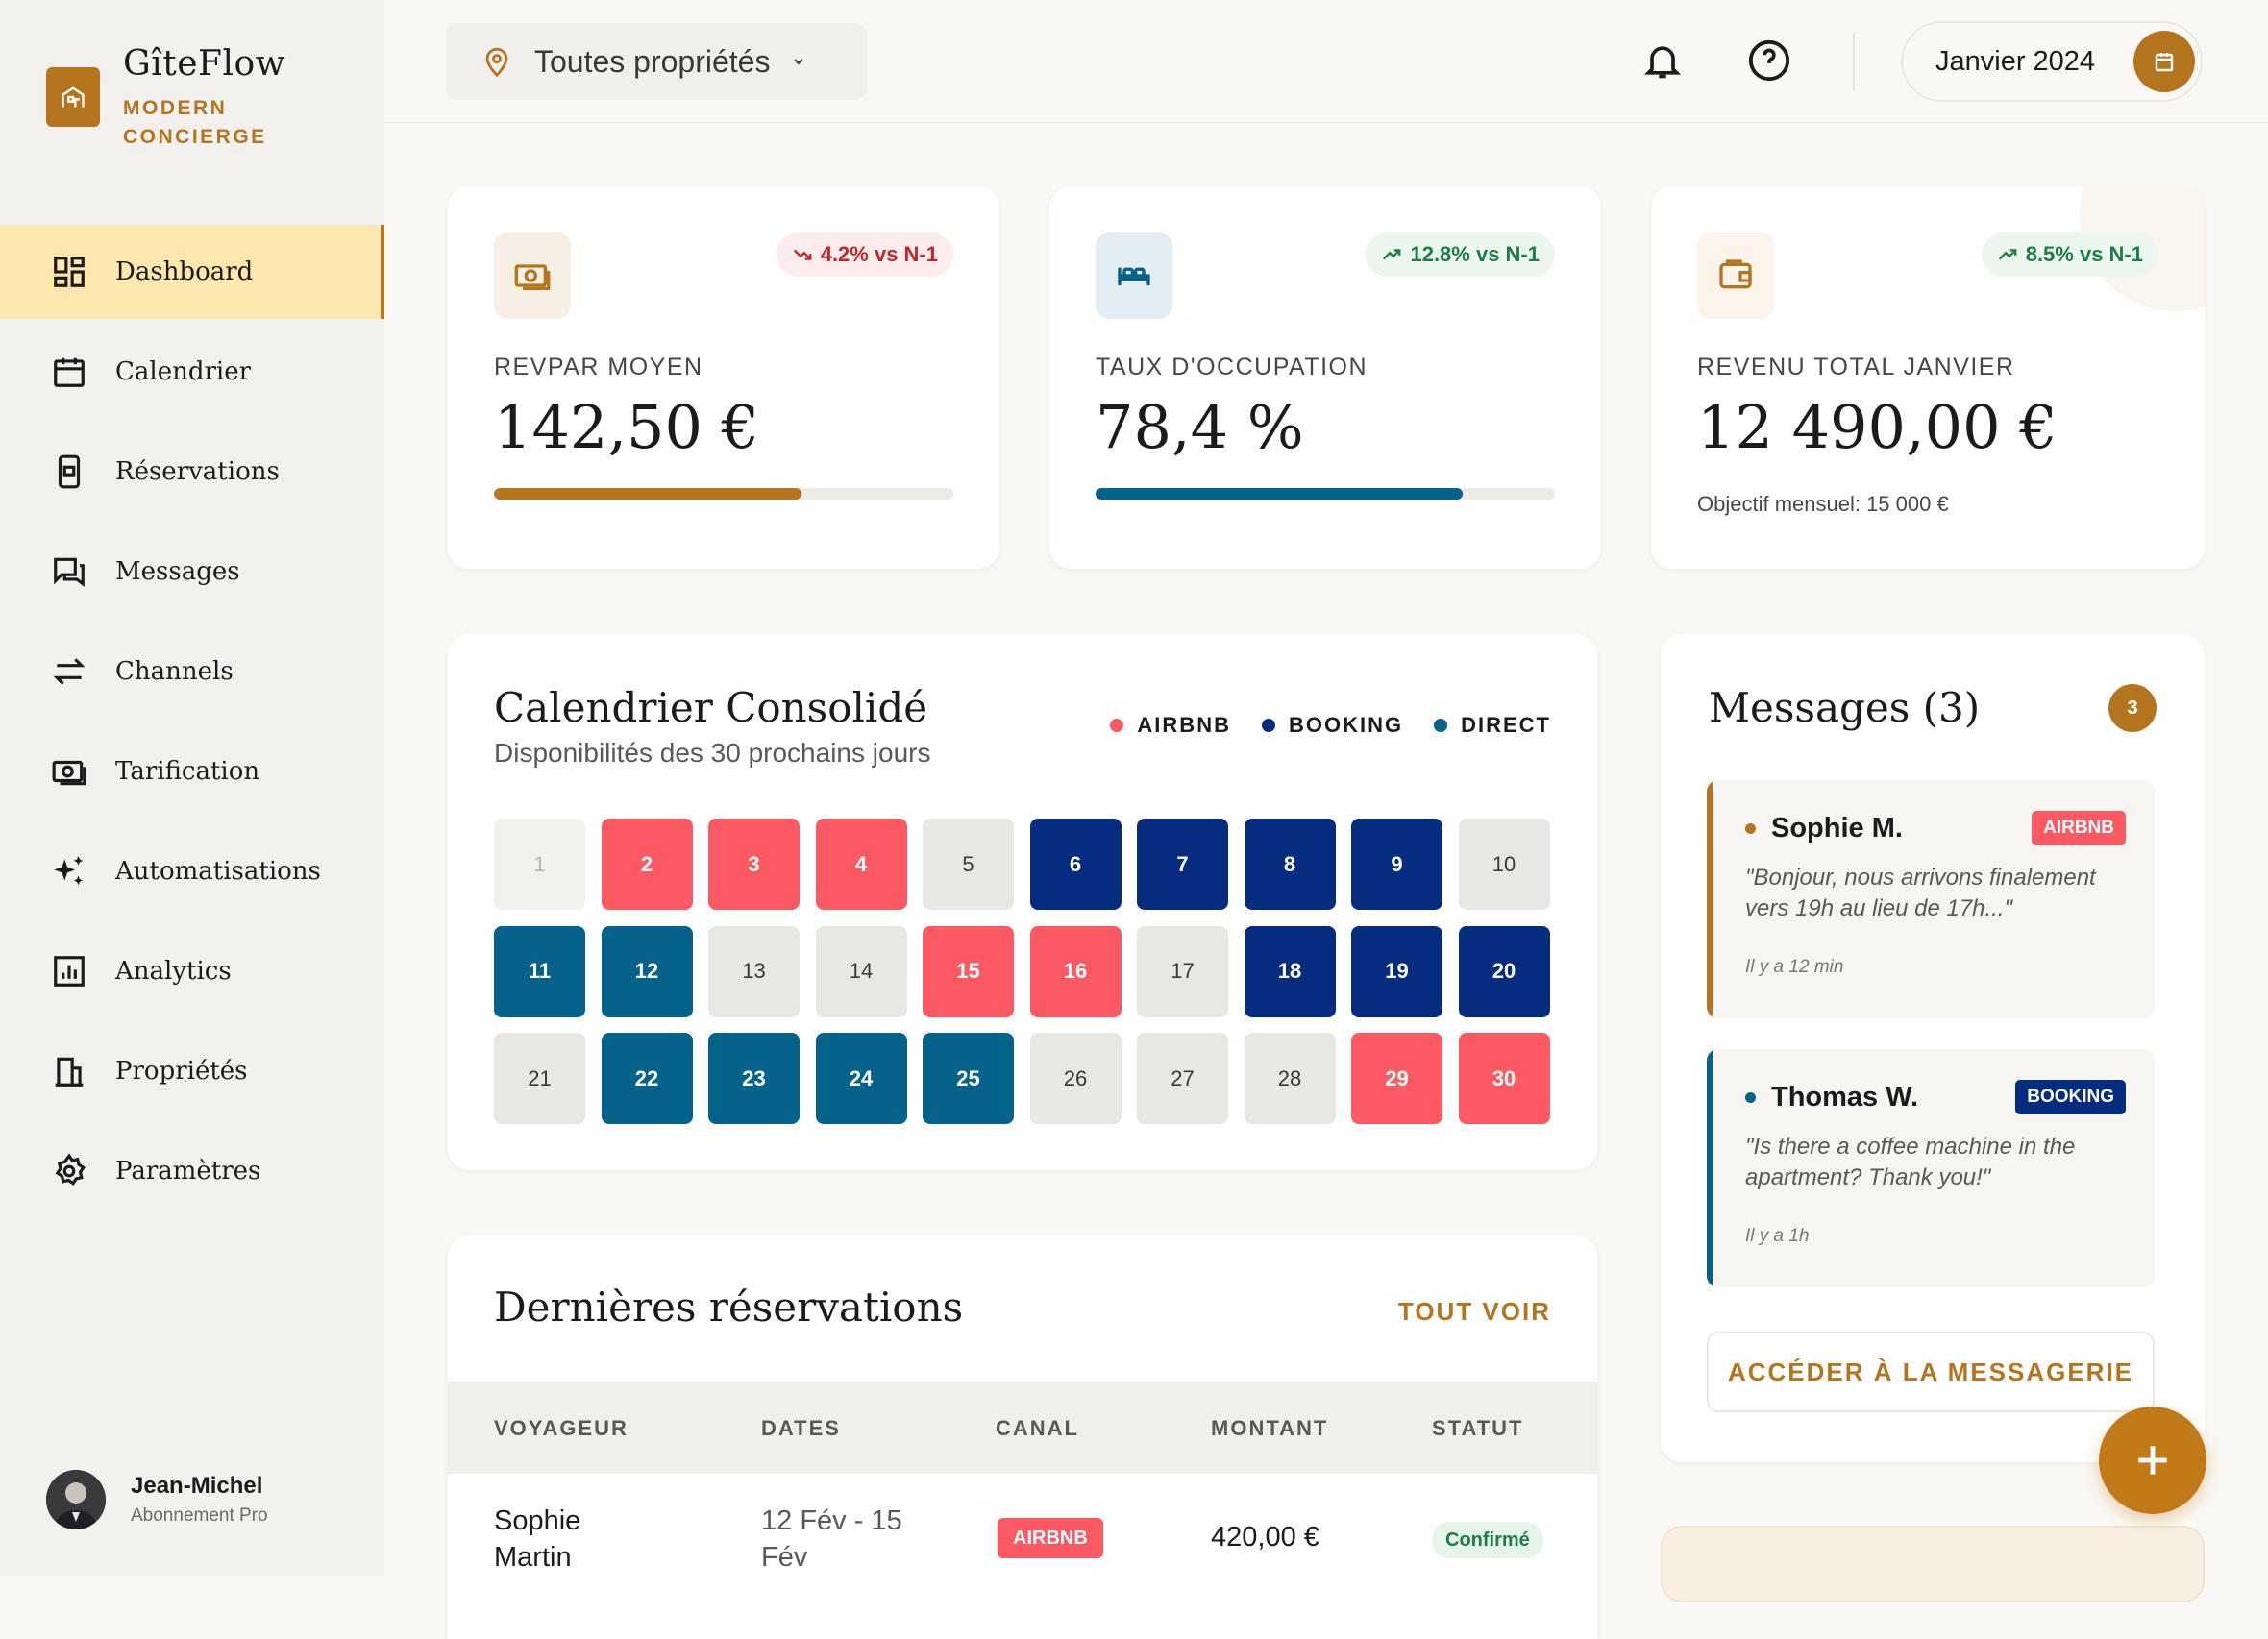 This screenshot has width=2268, height=1639. What do you see at coordinates (73, 97) in the screenshot?
I see `logo-icon` at bounding box center [73, 97].